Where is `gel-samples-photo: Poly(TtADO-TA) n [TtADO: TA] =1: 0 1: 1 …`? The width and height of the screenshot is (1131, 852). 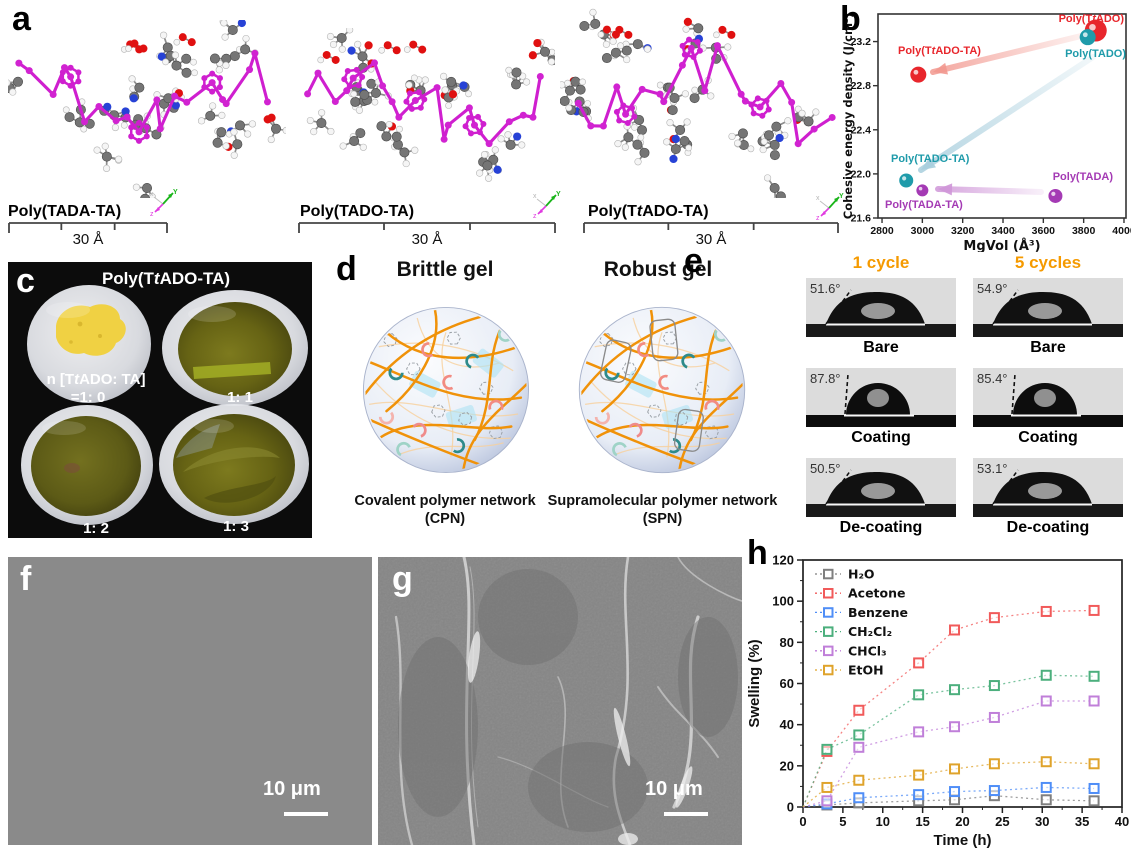
gel-samples-photo: Poly(TtADO-TA) n [TtADO: TA] =1: 0 1: 1 … is located at coordinates (160, 400).